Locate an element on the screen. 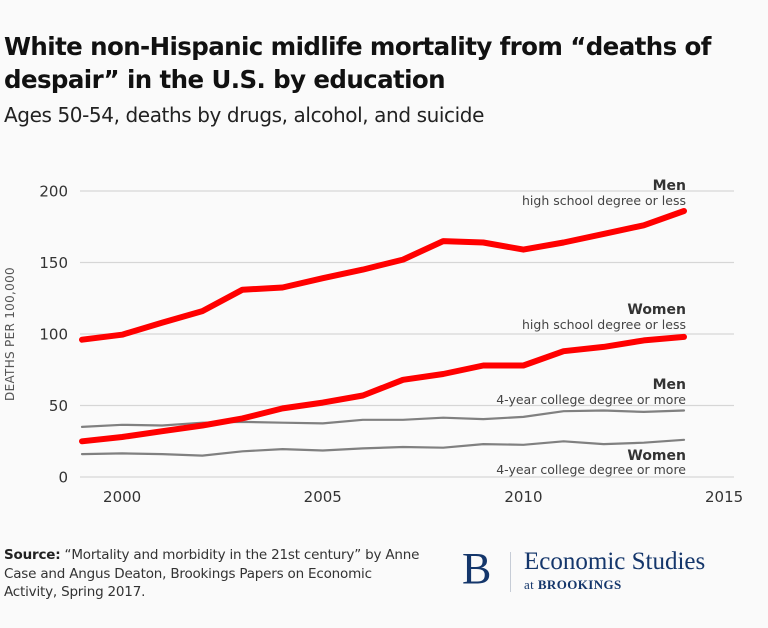  series-line-women-high-school is located at coordinates (383, 389).